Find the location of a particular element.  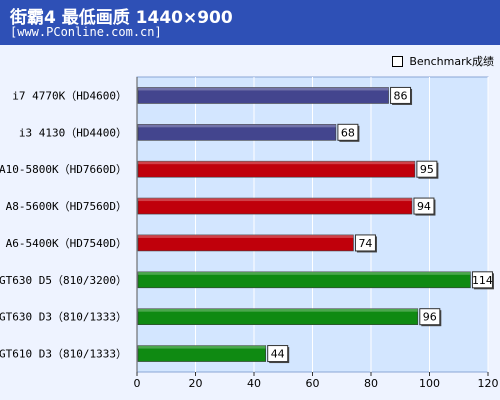

data-label: 86 is located at coordinates (401, 95).